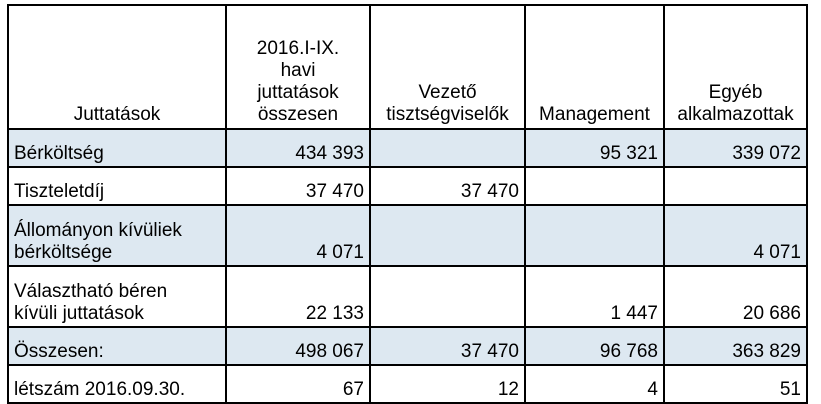 The height and width of the screenshot is (404, 821). Describe the element at coordinates (447, 384) in the screenshot. I see `cell-vezeto: 12` at that location.